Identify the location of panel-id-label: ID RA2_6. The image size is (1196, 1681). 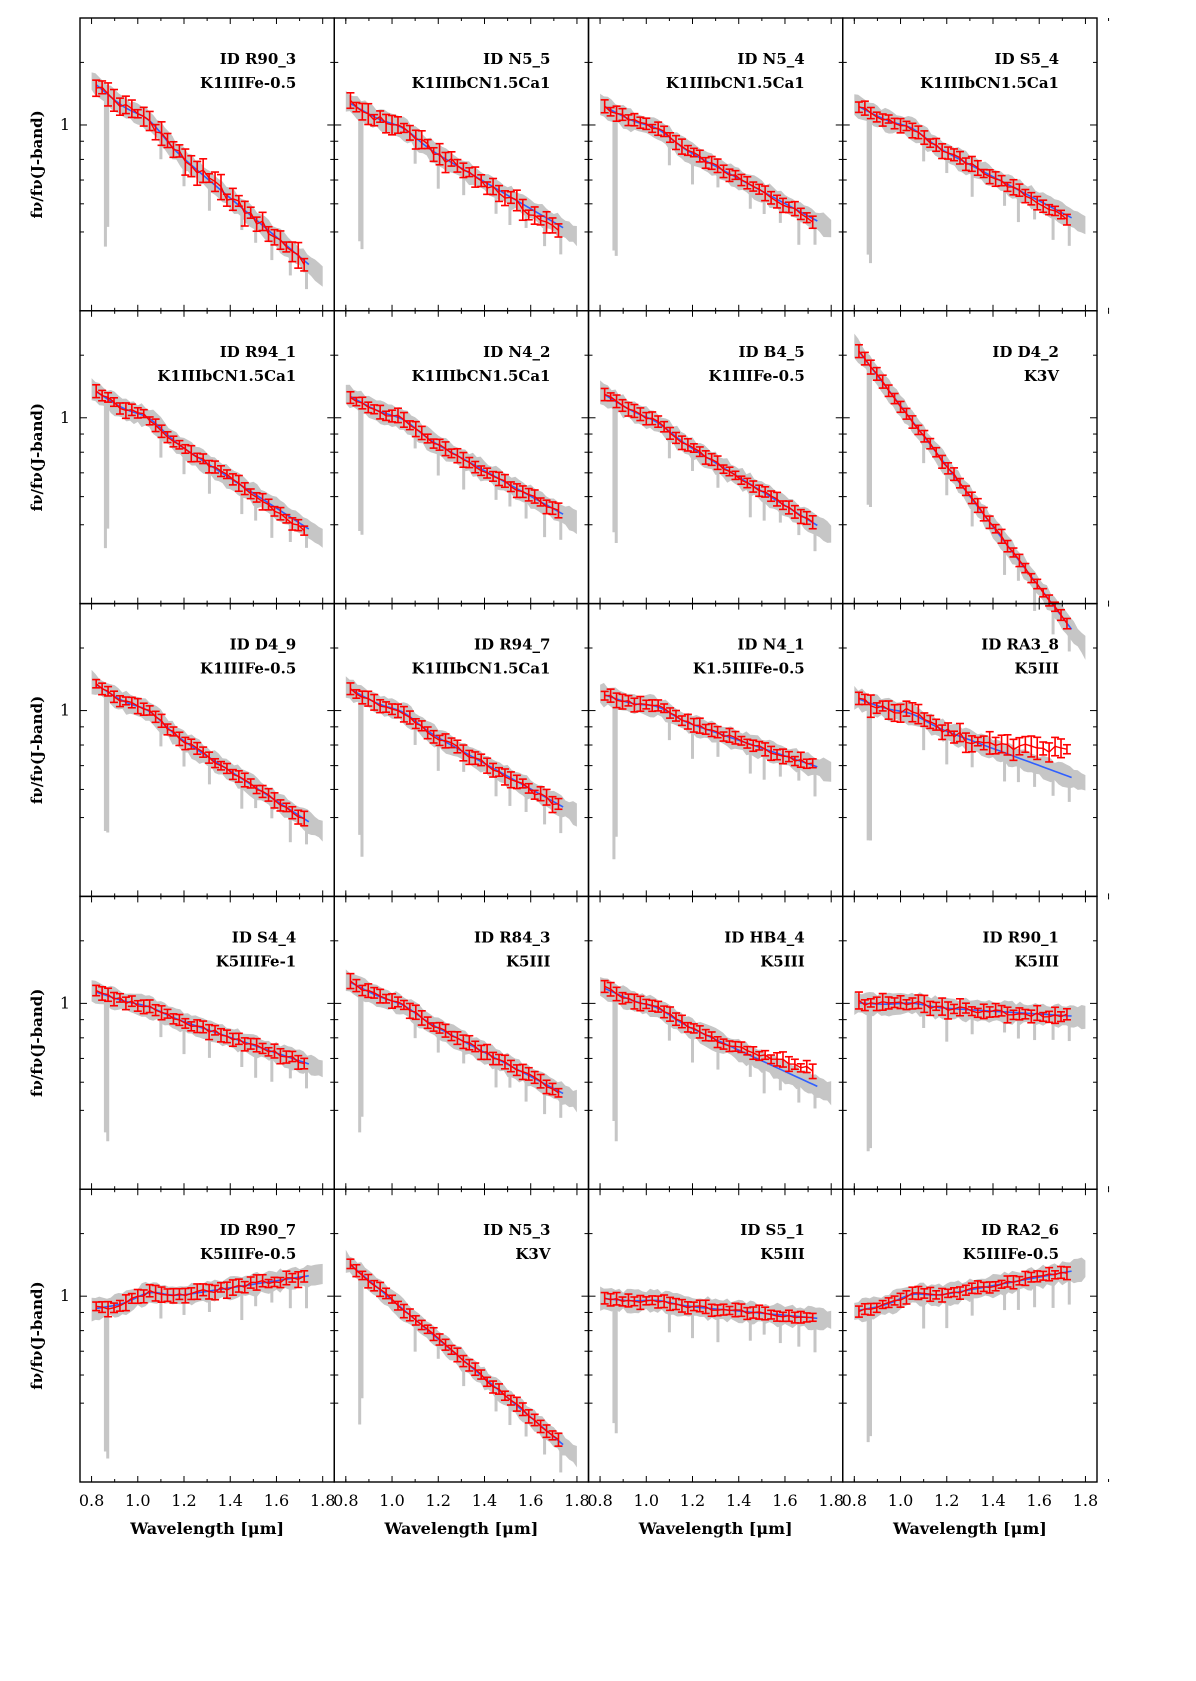
(1020, 1230).